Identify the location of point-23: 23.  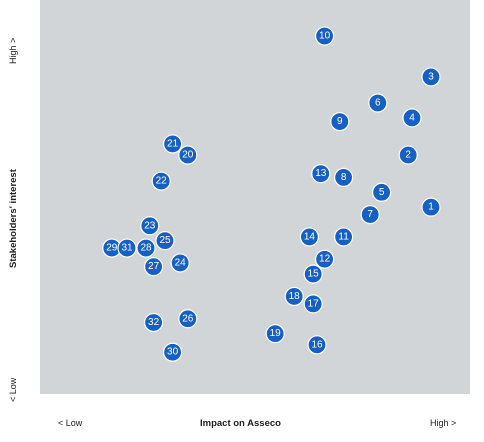
(150, 226).